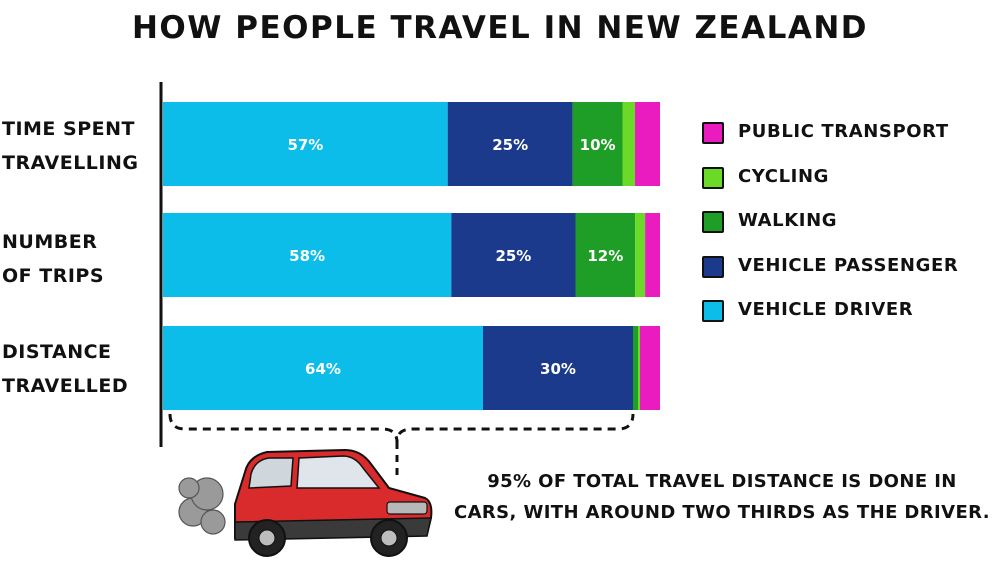 Image resolution: width=1000 pixels, height=566 pixels. I want to click on legend-label: WALKING, so click(788, 220).